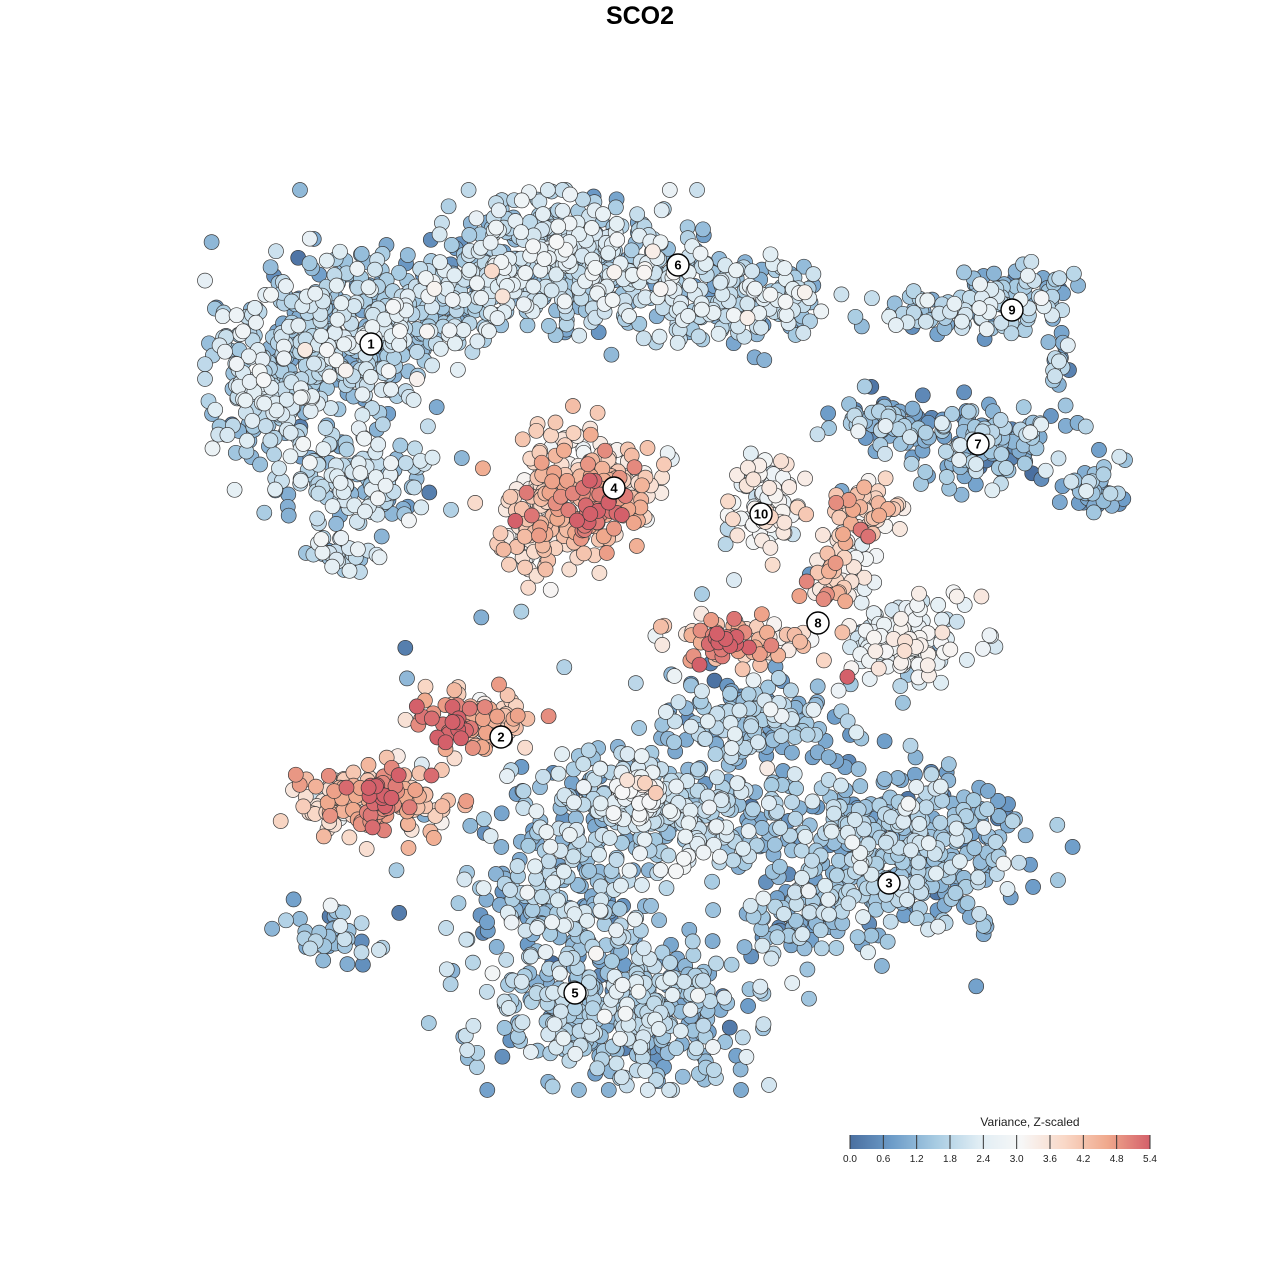  What do you see at coordinates (761, 514) in the screenshot?
I see `cluster-label-text: 10` at bounding box center [761, 514].